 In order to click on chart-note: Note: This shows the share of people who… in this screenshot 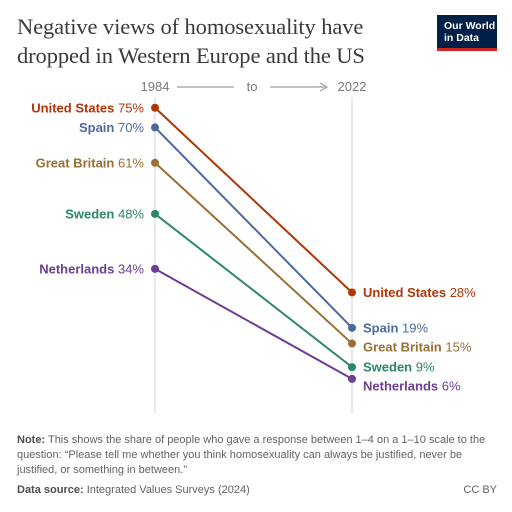, I will do `click(258, 455)`.